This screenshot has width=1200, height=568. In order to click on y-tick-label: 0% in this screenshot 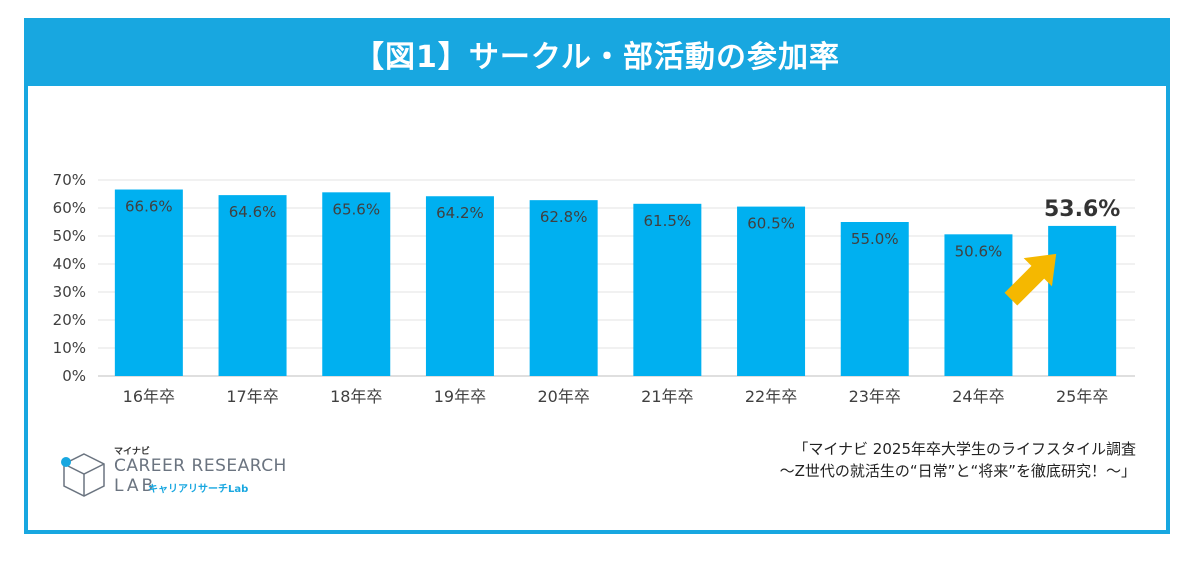, I will do `click(74, 376)`.